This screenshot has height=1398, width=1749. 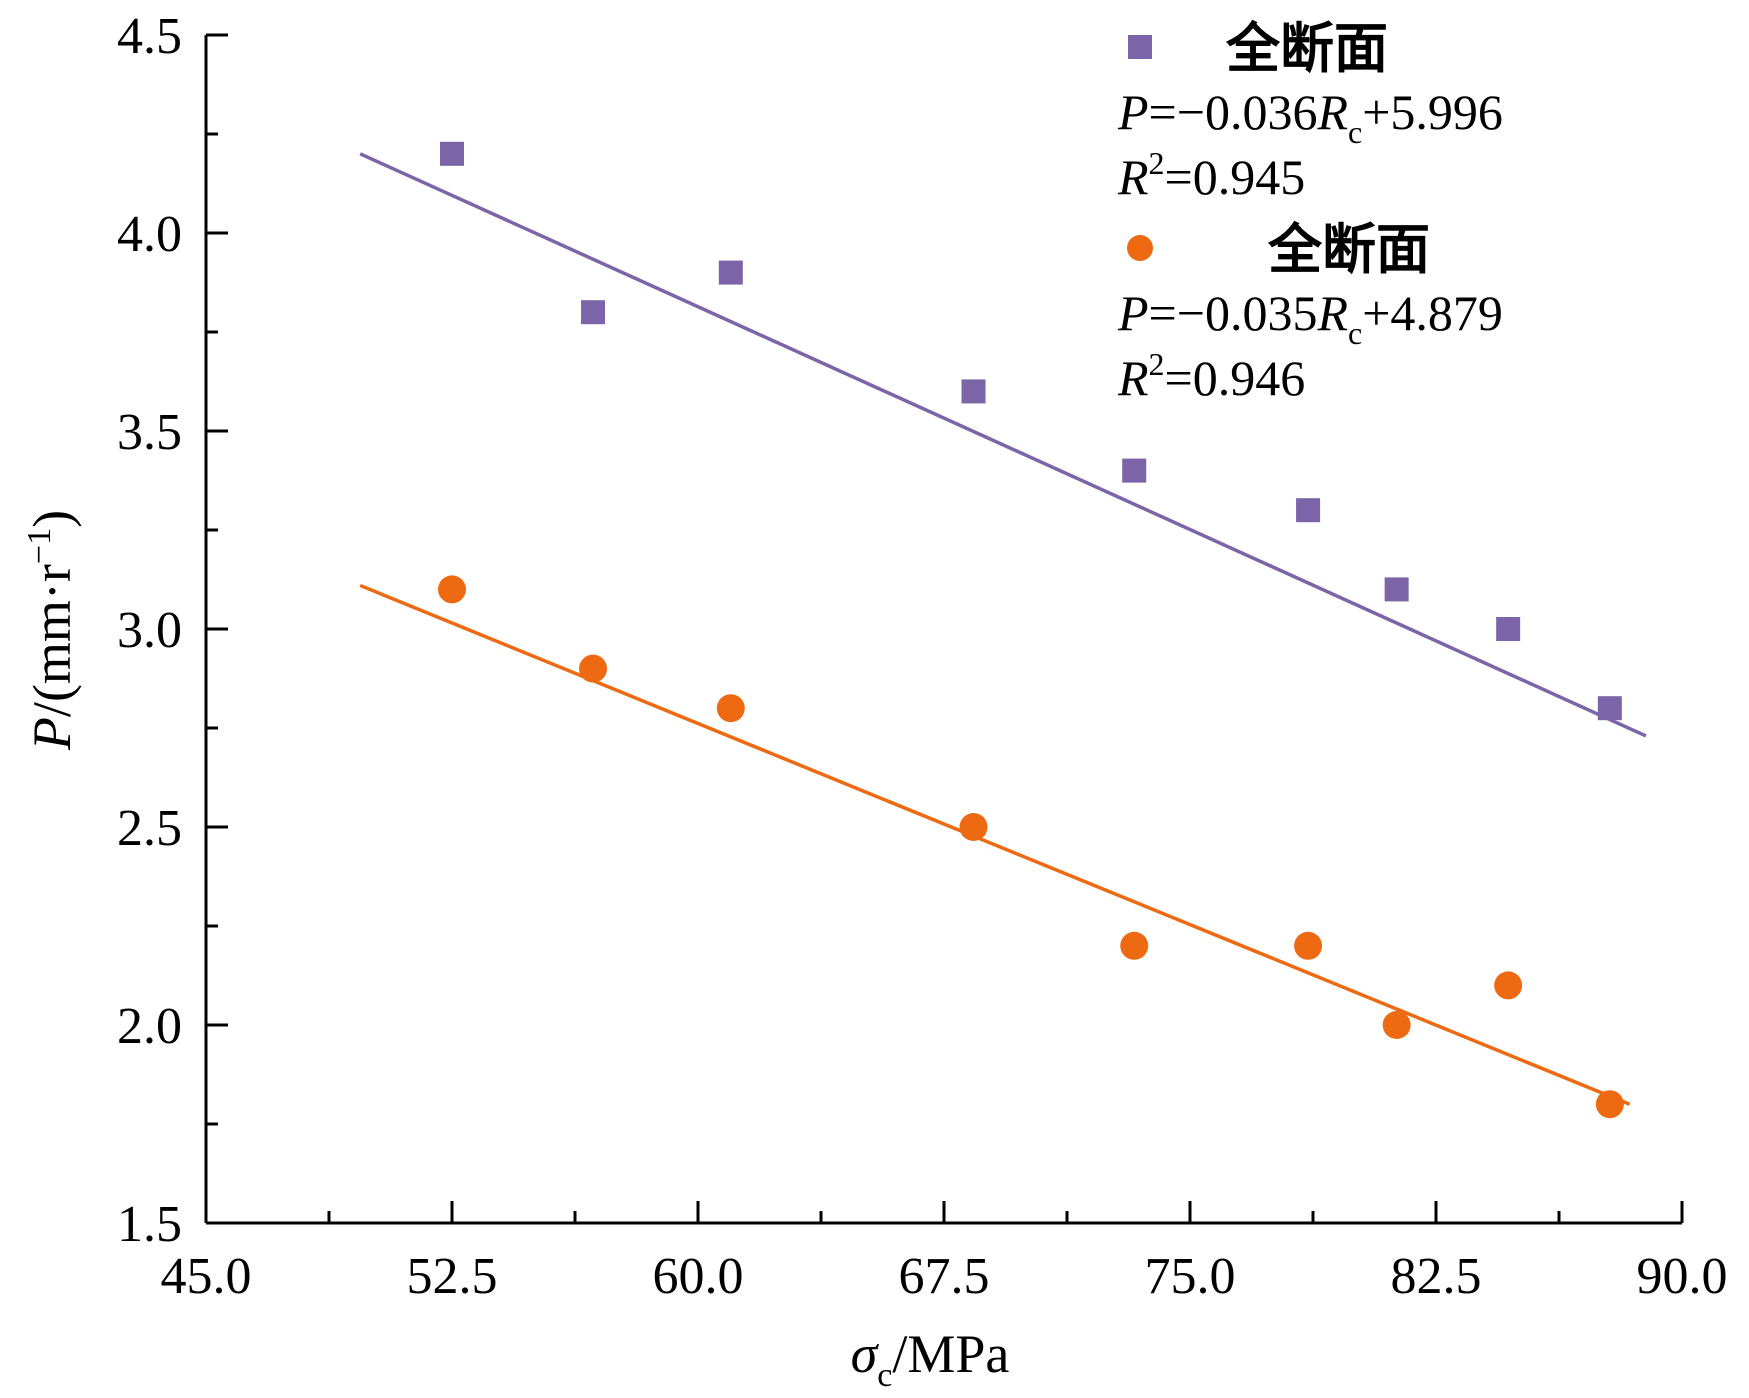 I want to click on x-tick-label: 67.5, so click(x=944, y=1276).